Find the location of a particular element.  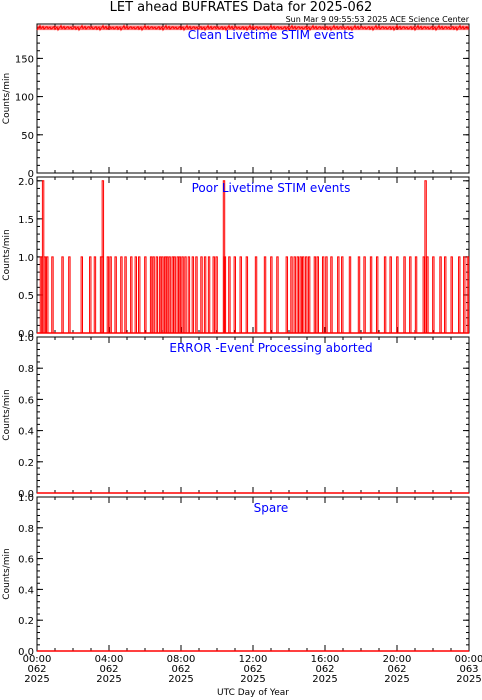

panel-title: Poor Livetime STIM events is located at coordinates (271, 188).